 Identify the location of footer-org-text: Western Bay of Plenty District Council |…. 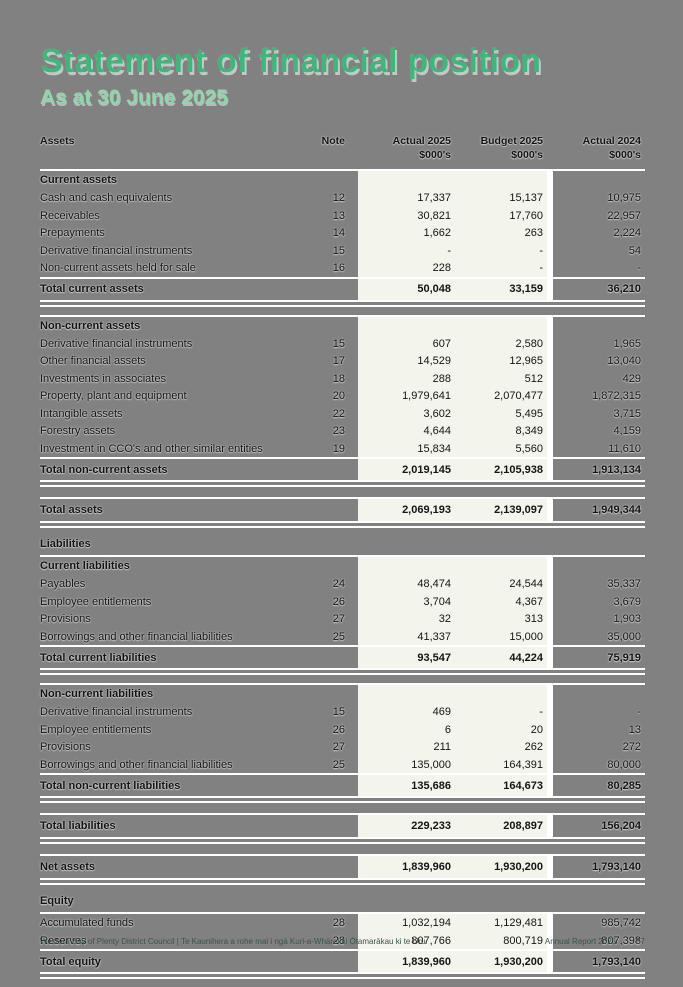
(233, 941).